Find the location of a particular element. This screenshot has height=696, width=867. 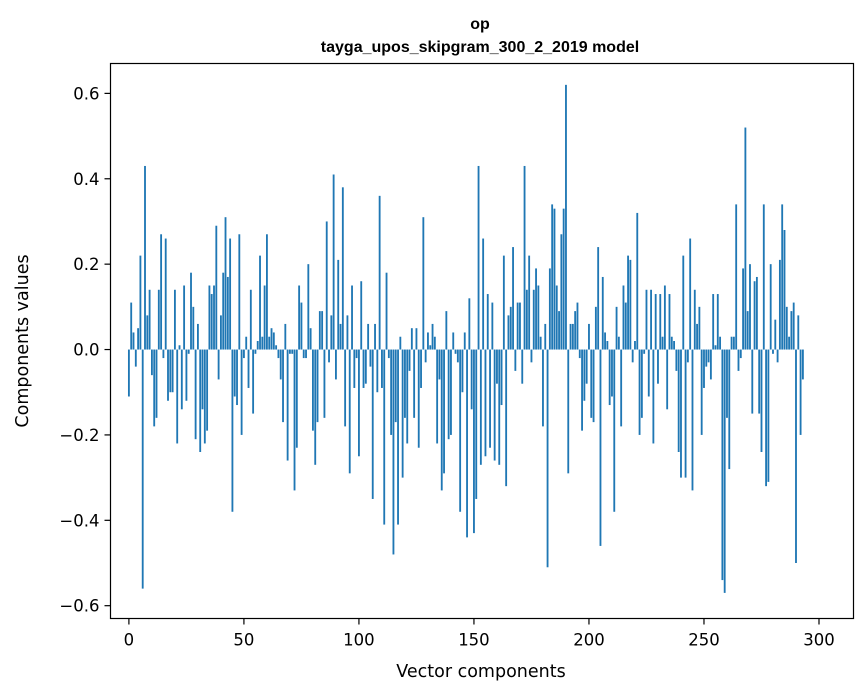

y-tick-label: 0.6 is located at coordinates (86, 93).